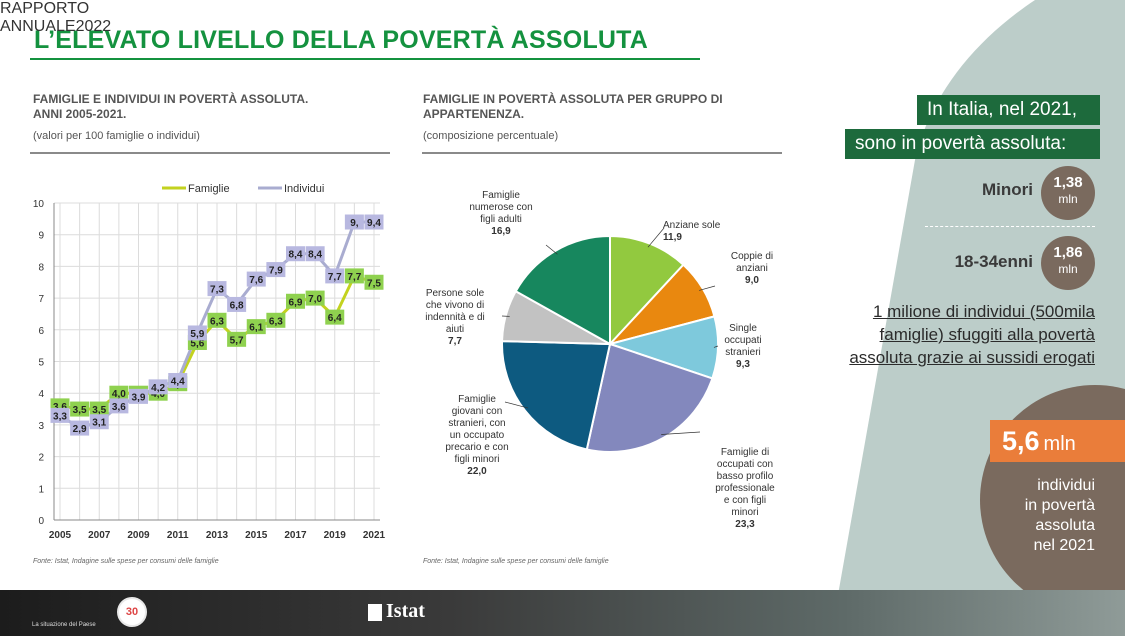  I want to click on pie-label-line: precario e con, so click(476, 447).